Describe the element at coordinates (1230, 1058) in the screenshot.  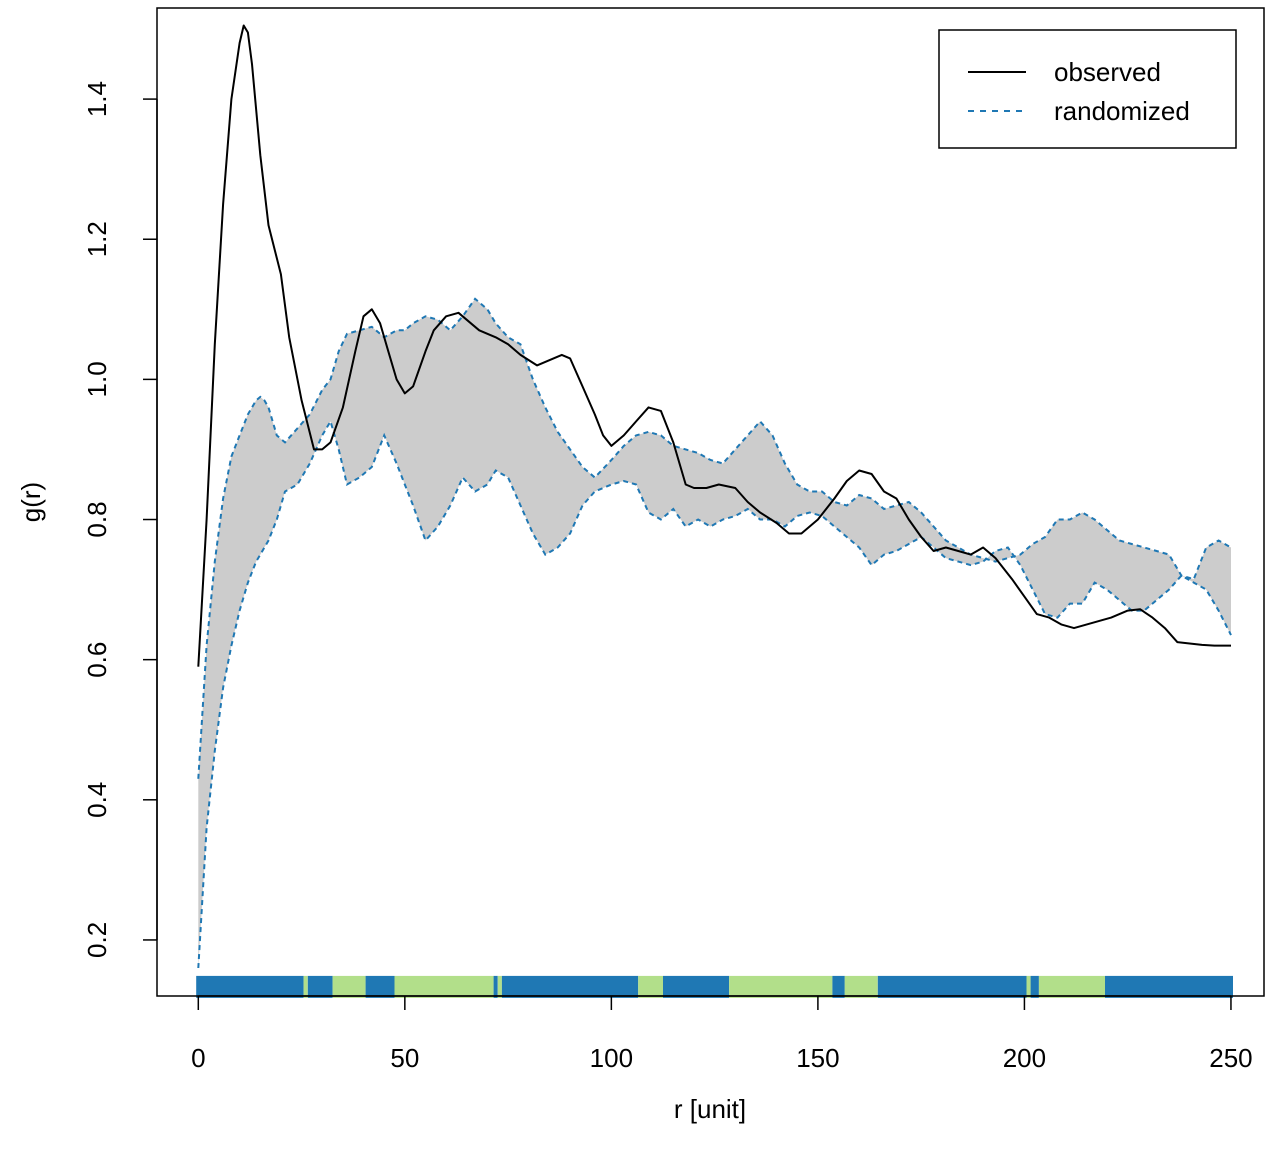
I see `x-tick-label: 250` at that location.